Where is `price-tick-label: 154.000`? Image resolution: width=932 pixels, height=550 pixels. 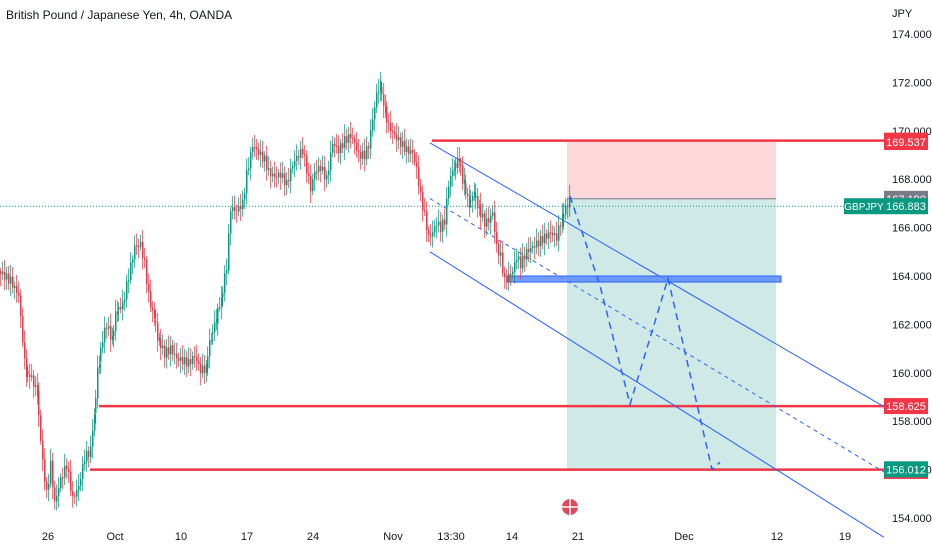
price-tick-label: 154.000 is located at coordinates (912, 519).